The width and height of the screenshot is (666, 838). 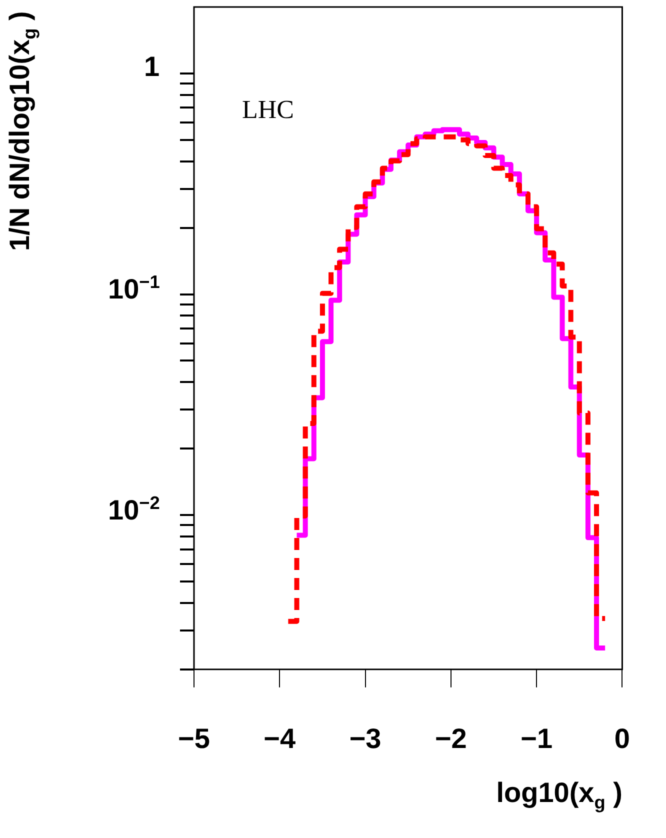 I want to click on x-tick-label: −3, so click(x=365, y=738).